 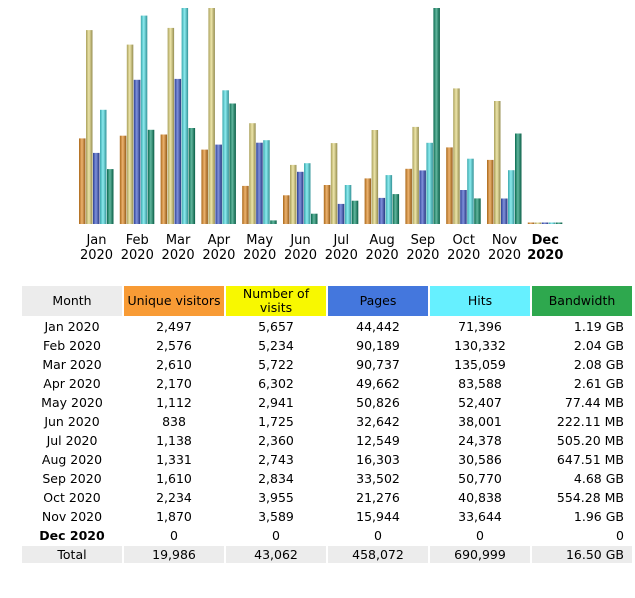 What do you see at coordinates (72, 364) in the screenshot?
I see `cell-month: Mar 2020` at bounding box center [72, 364].